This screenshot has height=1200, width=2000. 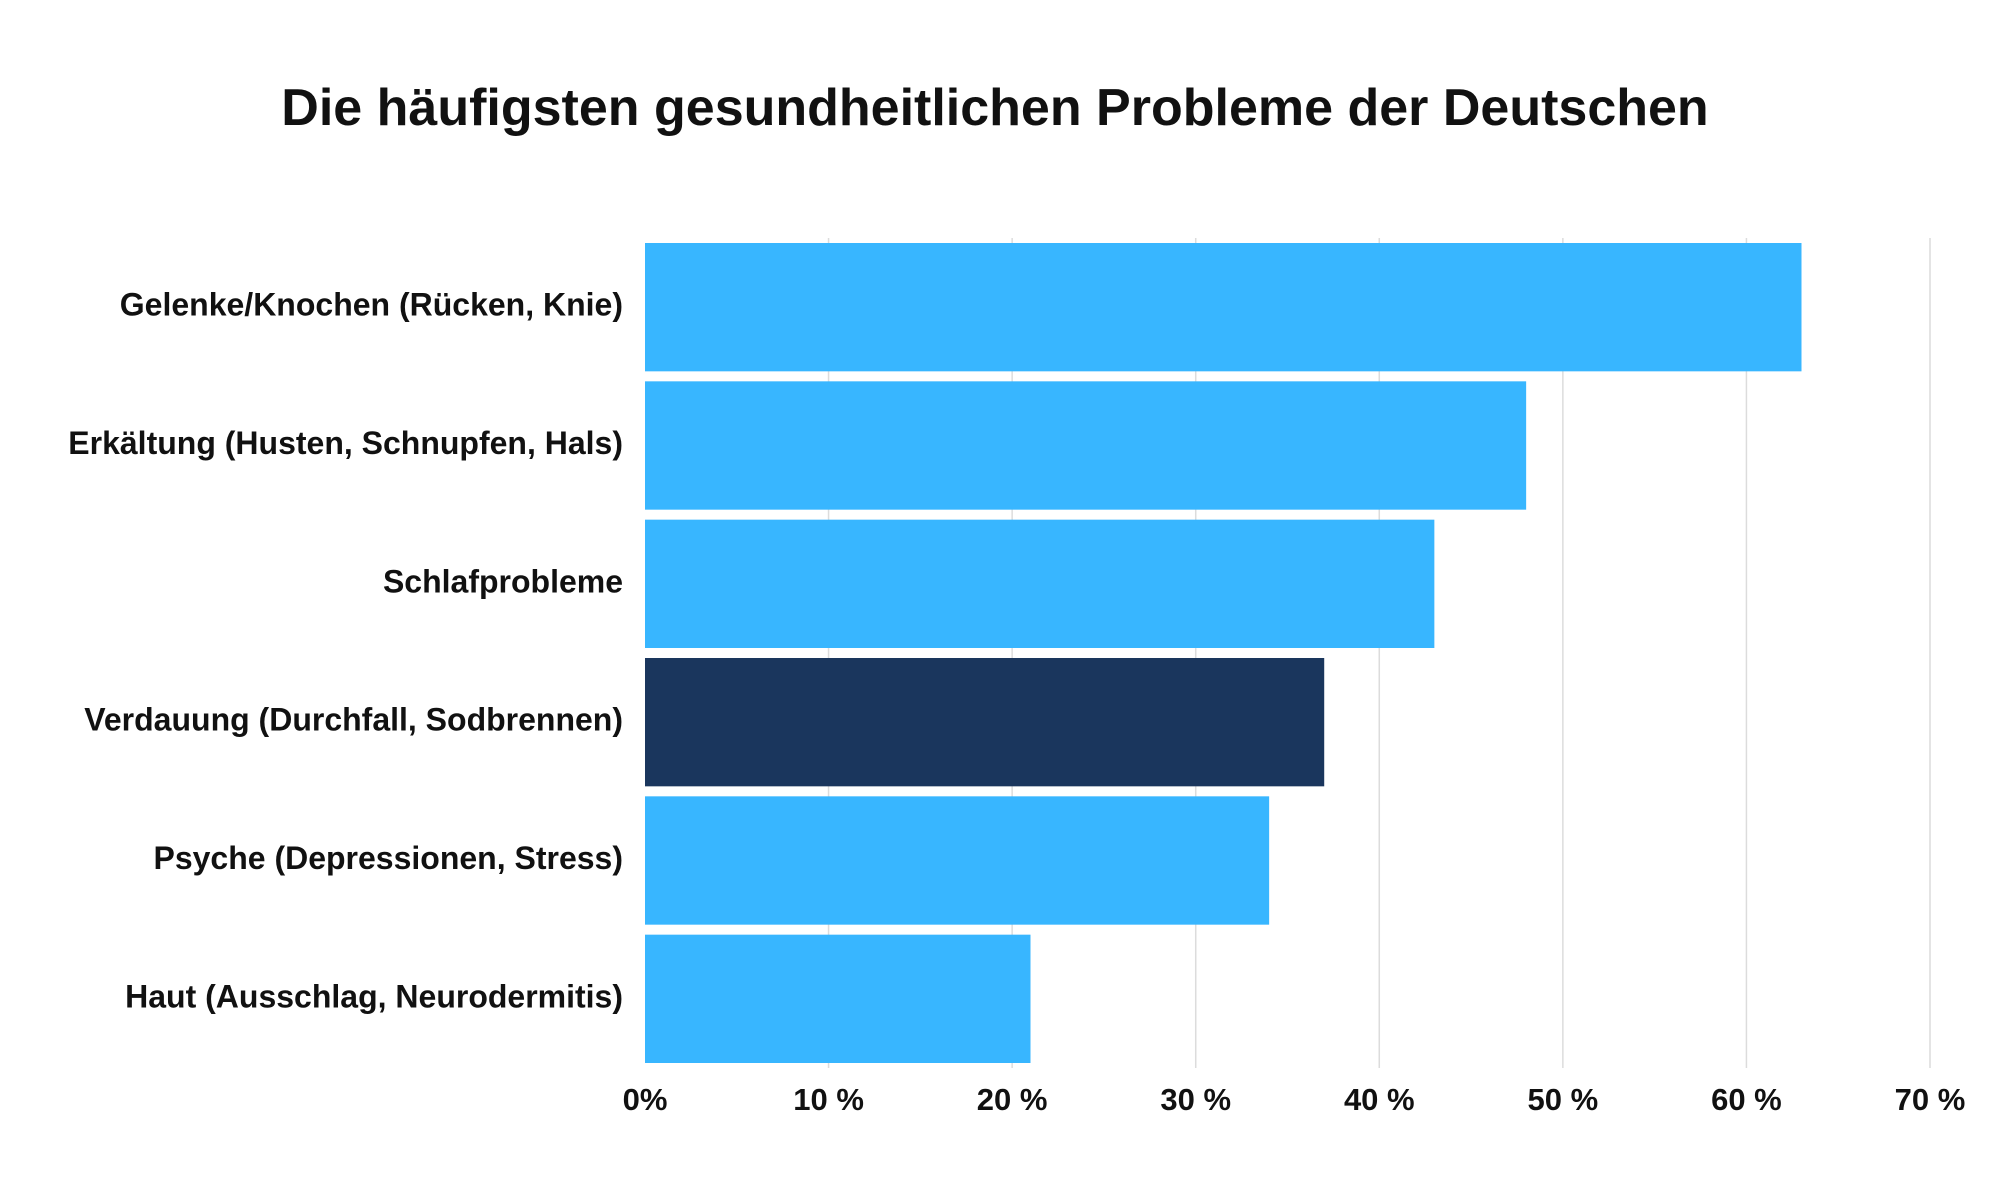 I want to click on x-tick-label: 40 %, so click(x=1379, y=1099).